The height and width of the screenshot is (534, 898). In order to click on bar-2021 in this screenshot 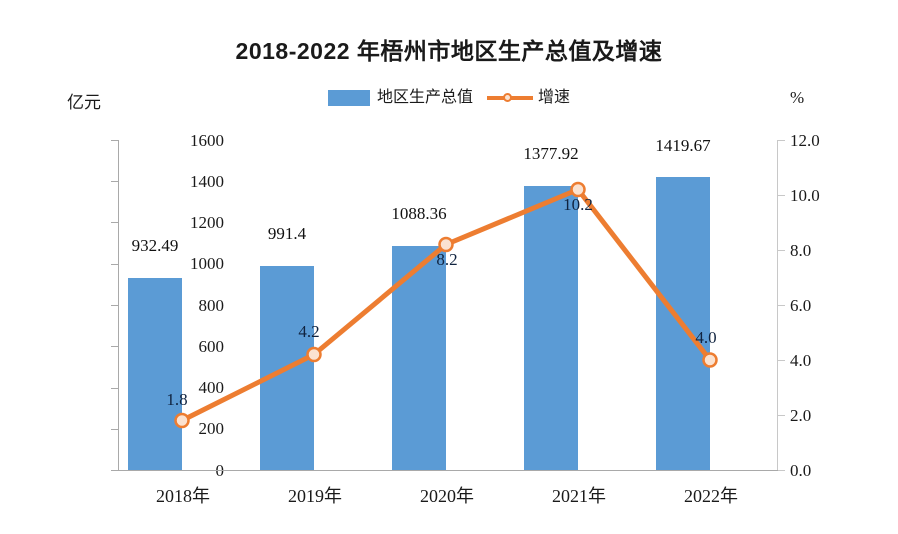, I will do `click(551, 327)`.